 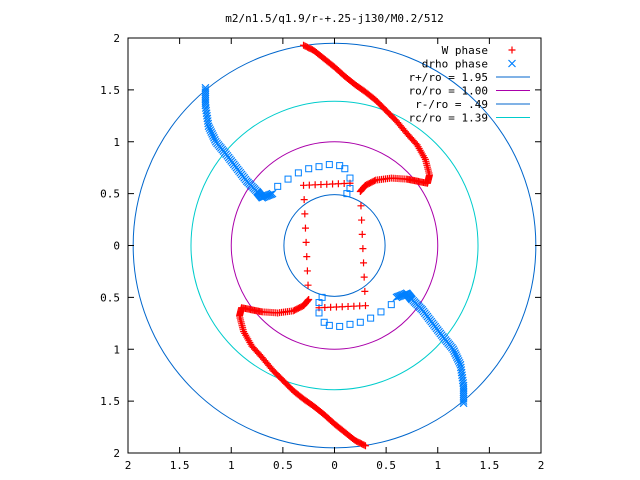 I want to click on legend-marker-cross, so click(x=512, y=63).